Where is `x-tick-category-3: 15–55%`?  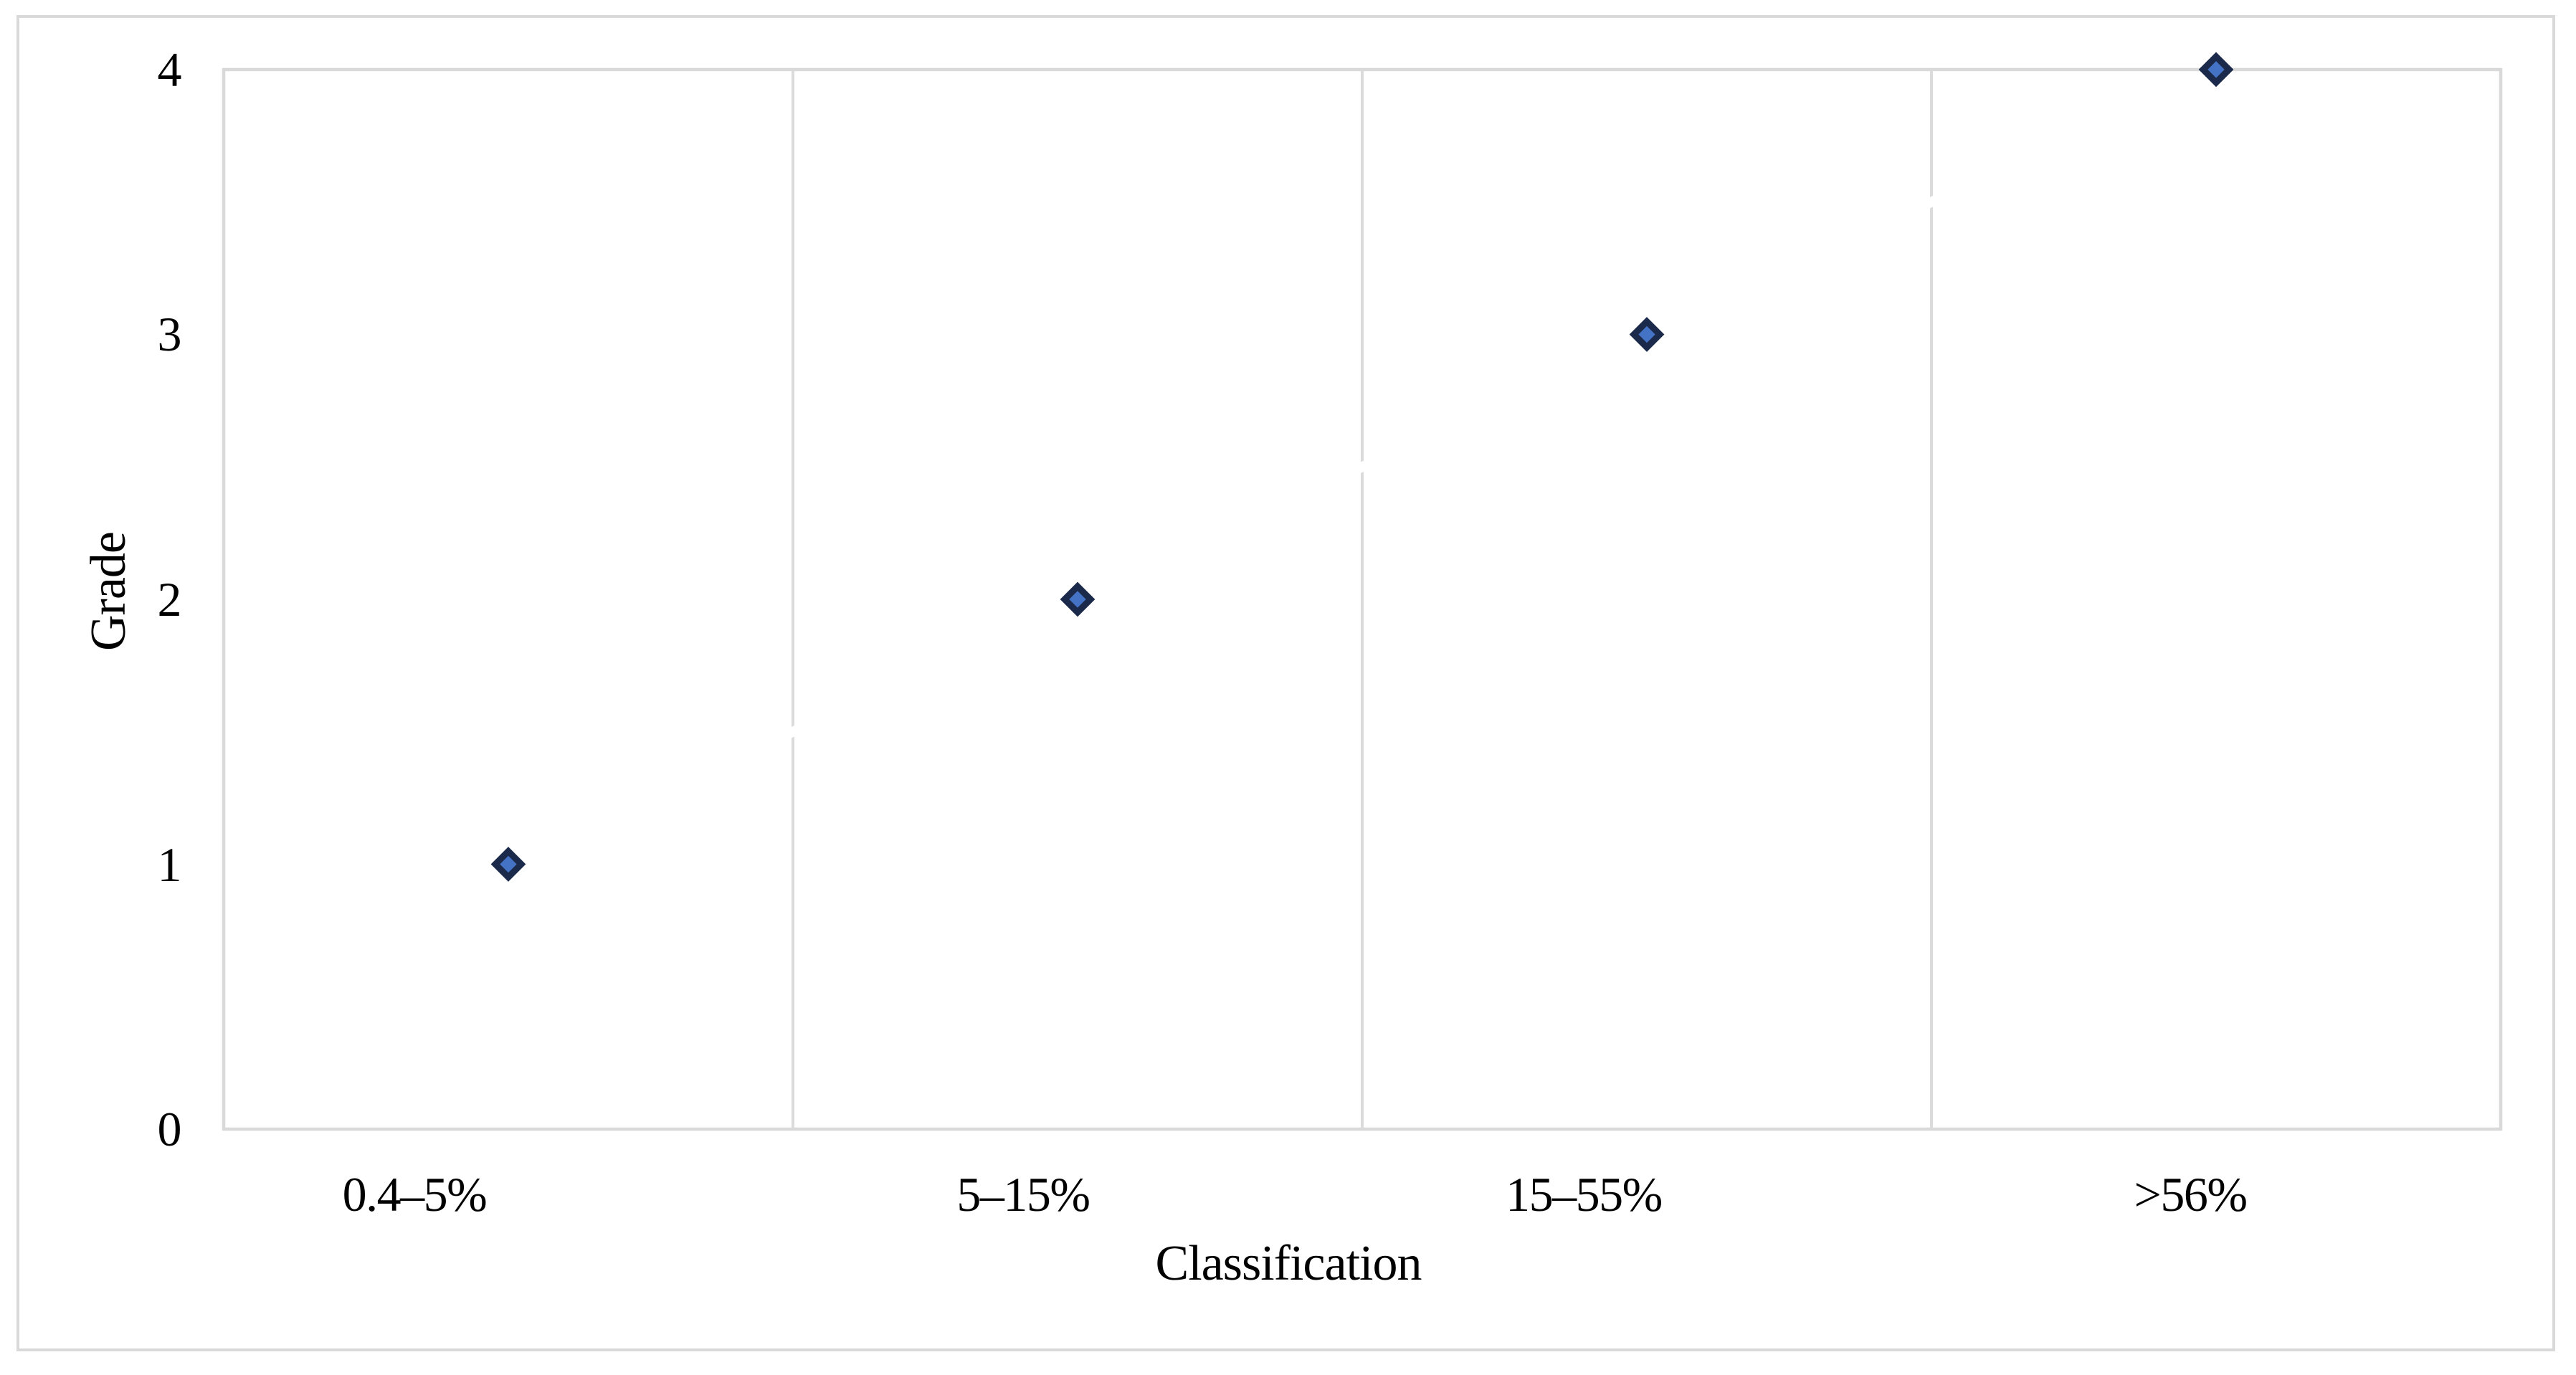 x-tick-category-3: 15–55% is located at coordinates (1585, 1194).